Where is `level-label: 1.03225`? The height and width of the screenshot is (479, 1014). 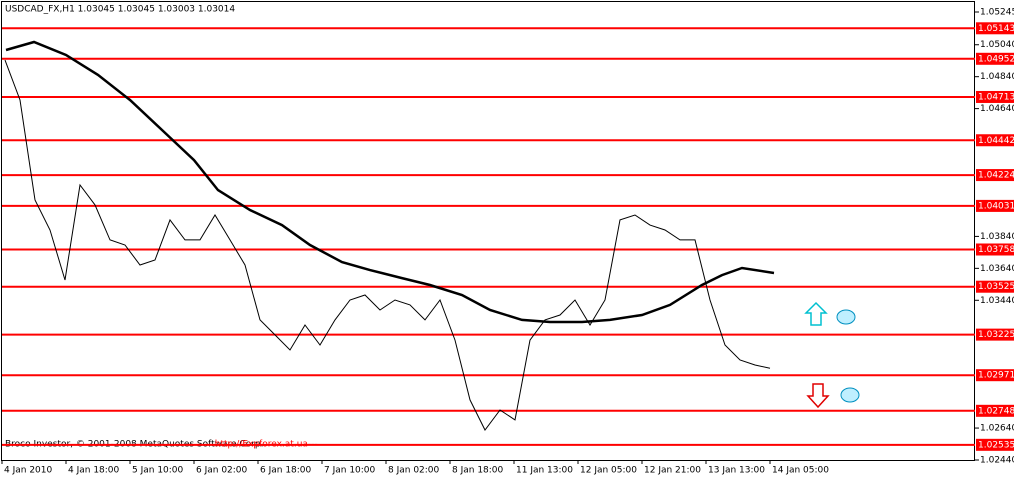 level-label: 1.03225 is located at coordinates (996, 335).